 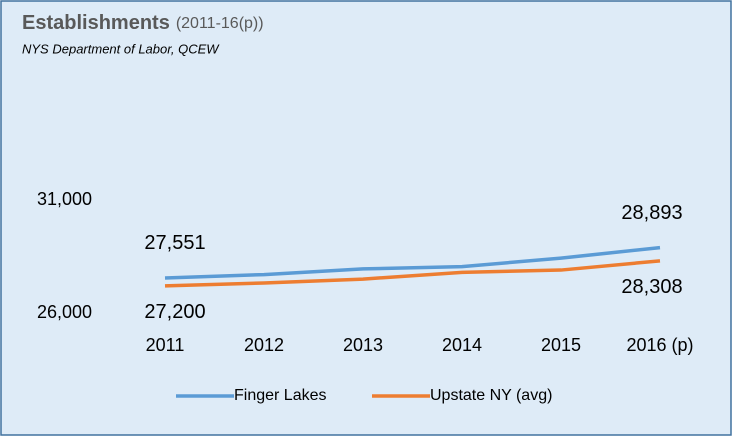 What do you see at coordinates (64, 199) in the screenshot?
I see `y-tick-label: 31,000` at bounding box center [64, 199].